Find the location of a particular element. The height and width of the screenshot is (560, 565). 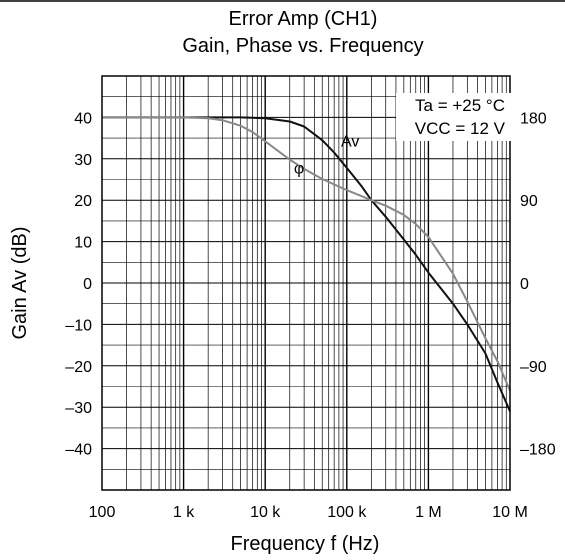

series-label-phase: φ is located at coordinates (299, 168).